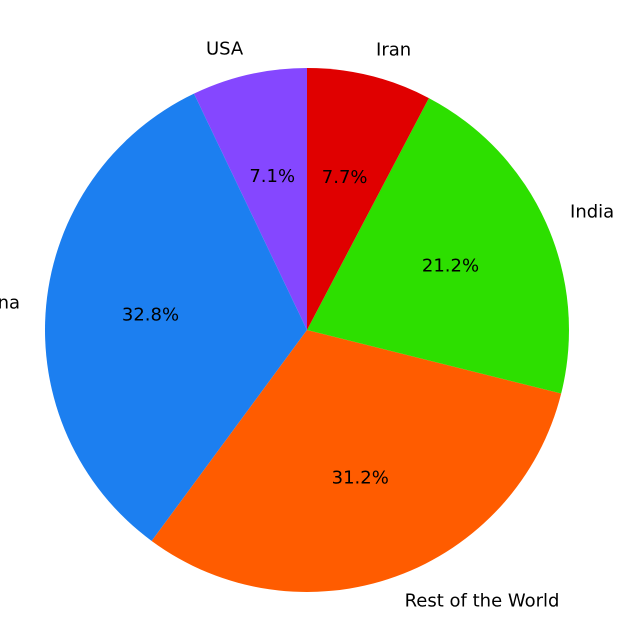 The height and width of the screenshot is (637, 644). Describe the element at coordinates (482, 601) in the screenshot. I see `slice-label-rest-of-the-world: Rest of the World` at that location.